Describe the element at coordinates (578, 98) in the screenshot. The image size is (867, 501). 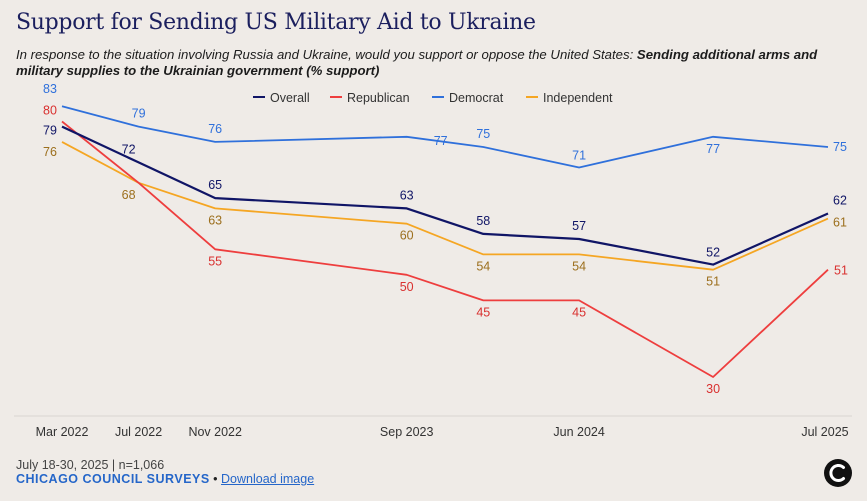
I see `legend-label-independent: Independent` at that location.